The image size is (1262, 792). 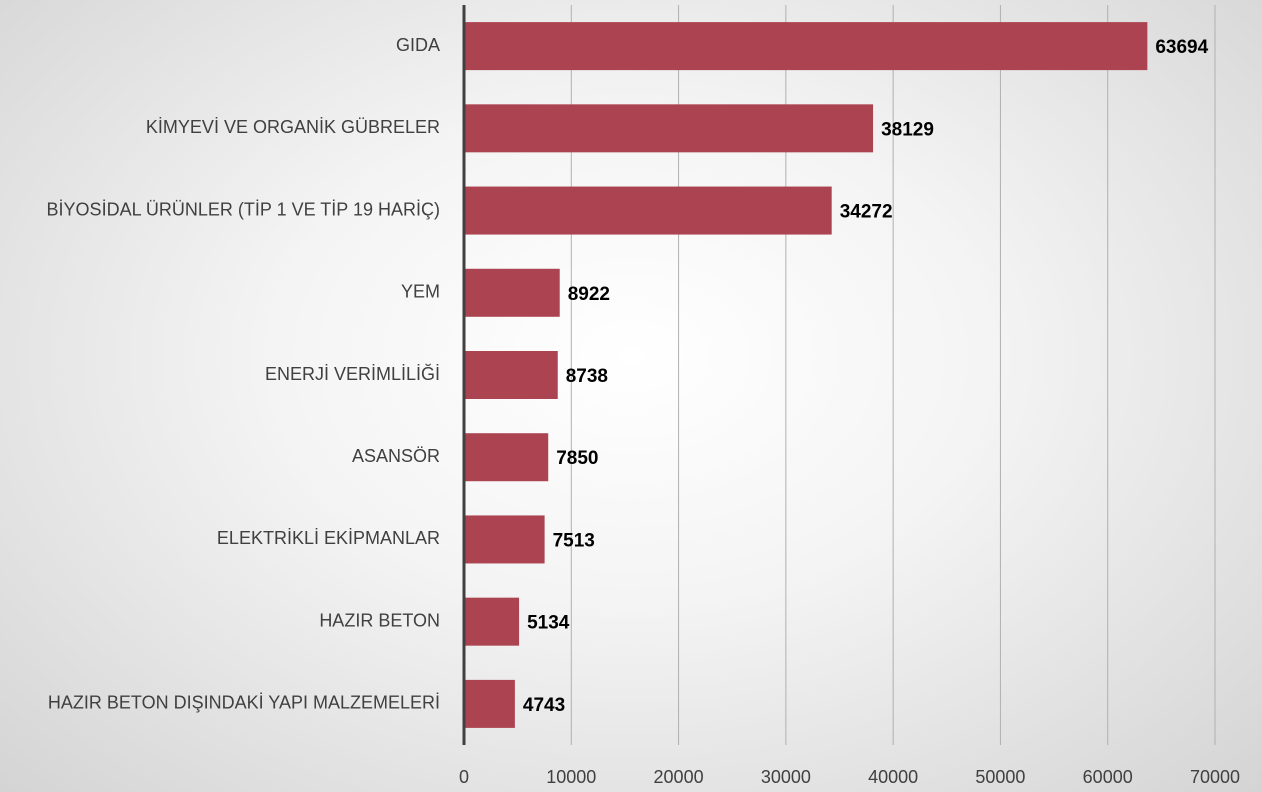 What do you see at coordinates (418, 45) in the screenshot?
I see `y-tick-label: GIDA` at bounding box center [418, 45].